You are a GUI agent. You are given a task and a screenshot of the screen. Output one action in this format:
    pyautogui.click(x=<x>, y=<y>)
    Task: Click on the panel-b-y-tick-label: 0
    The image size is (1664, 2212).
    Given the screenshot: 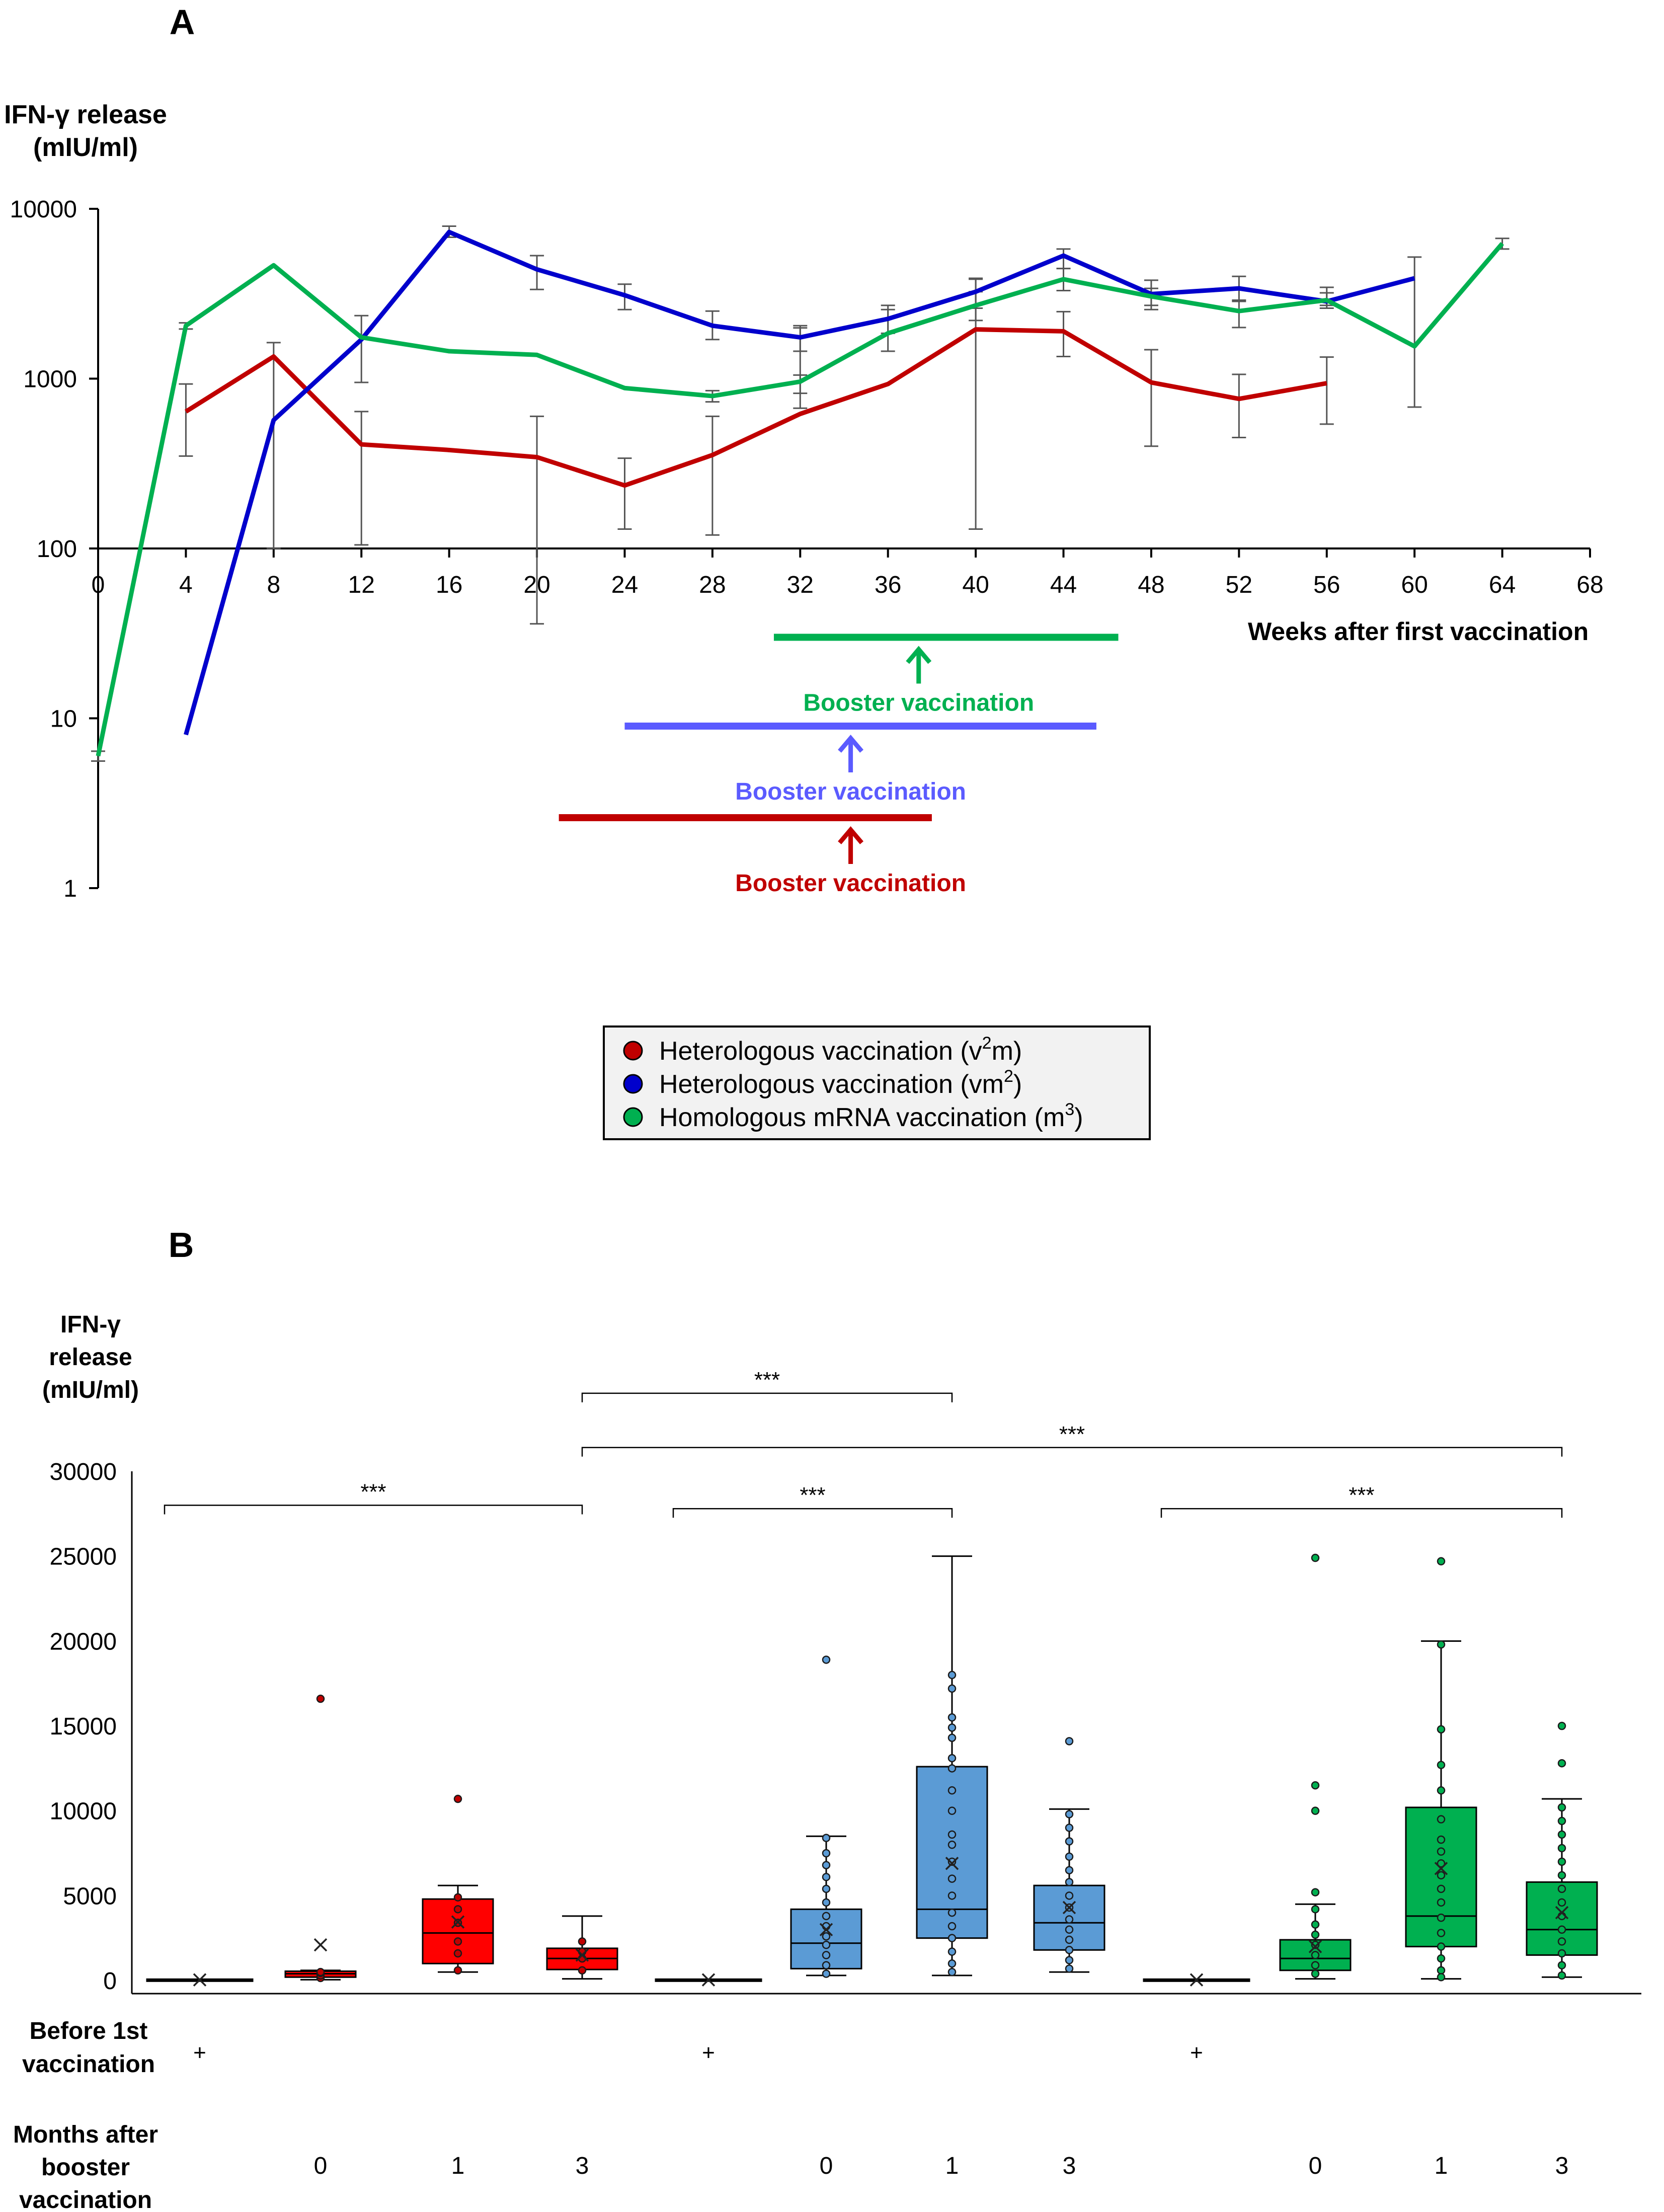 What is the action you would take?
    pyautogui.click(x=110, y=1981)
    